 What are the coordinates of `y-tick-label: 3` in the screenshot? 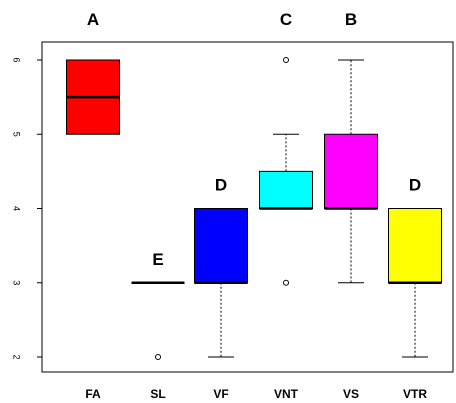 It's located at (17, 282).